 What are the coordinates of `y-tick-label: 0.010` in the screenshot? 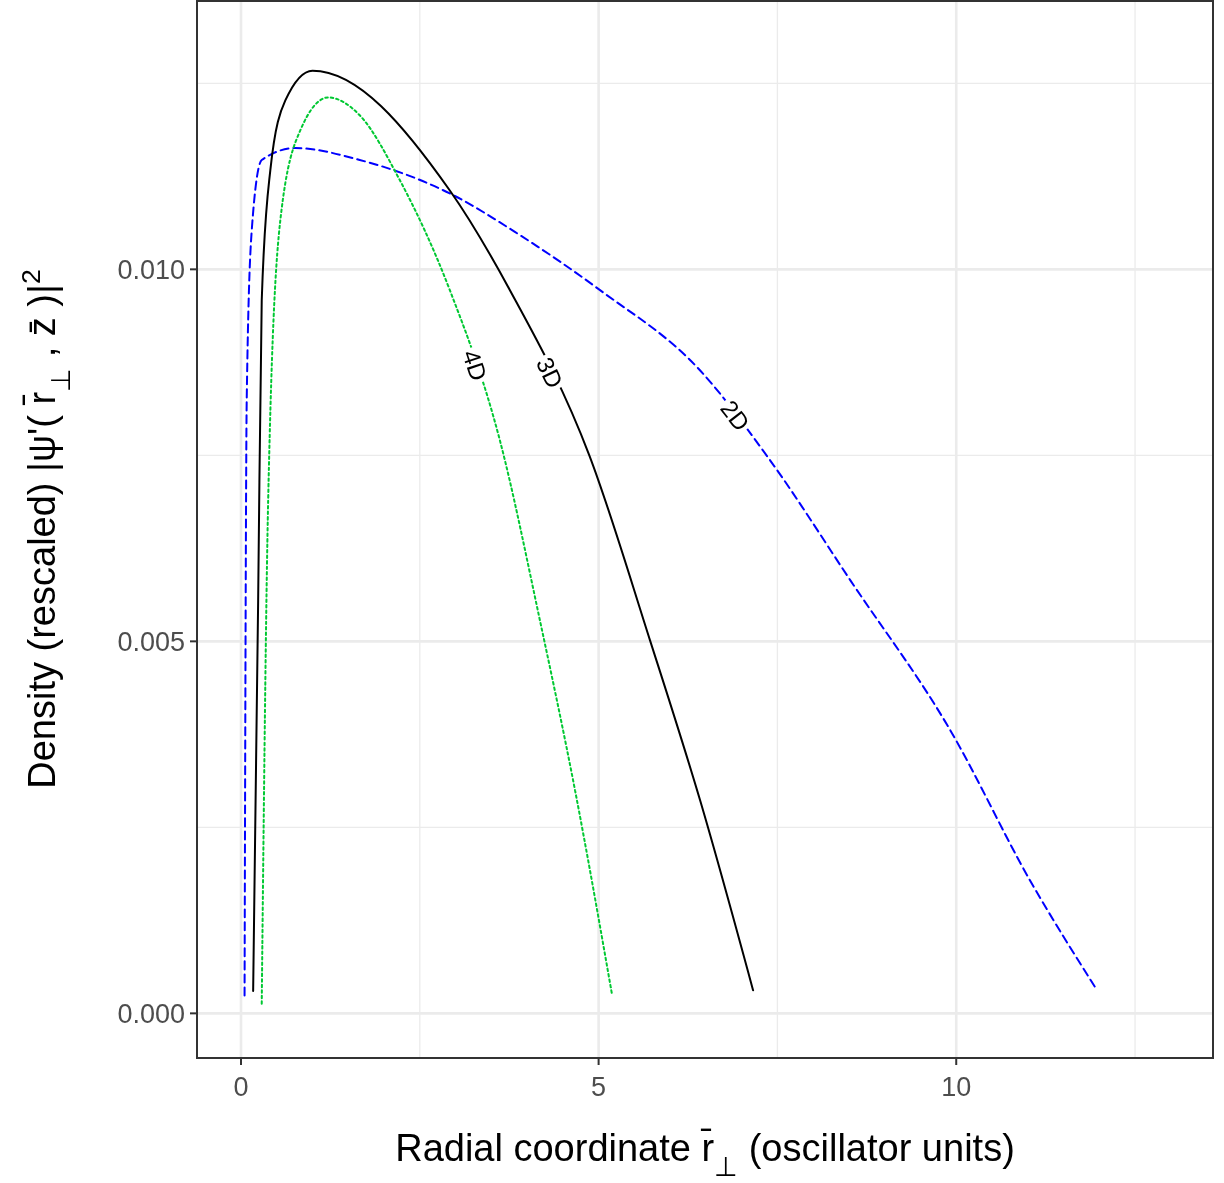 It's located at (151, 269).